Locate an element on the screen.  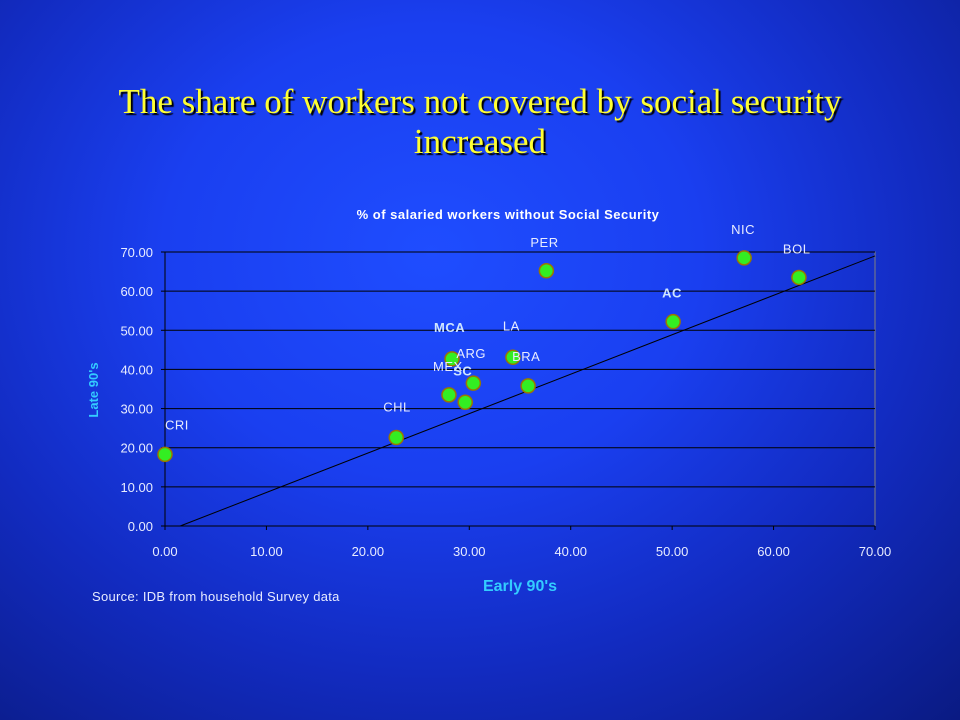
x-axis-label: Early 90's is located at coordinates (520, 586).